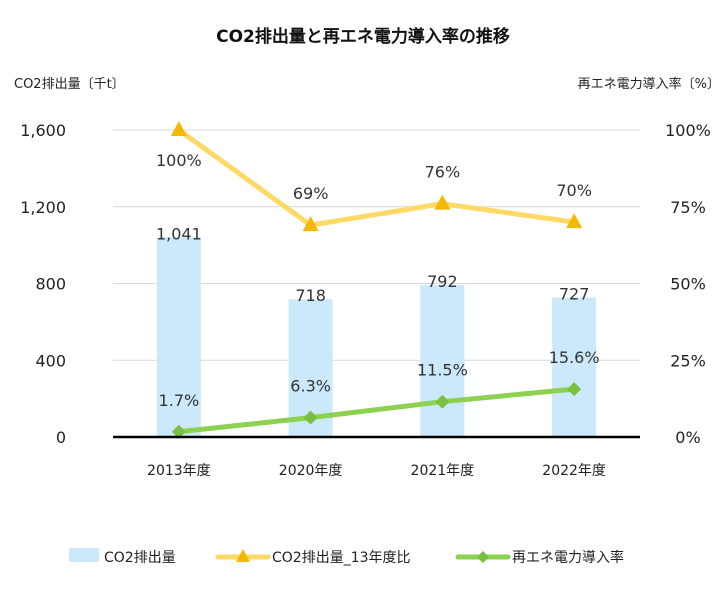 This screenshot has width=726, height=595. What do you see at coordinates (574, 294) in the screenshot?
I see `bar-data-label: 727` at bounding box center [574, 294].